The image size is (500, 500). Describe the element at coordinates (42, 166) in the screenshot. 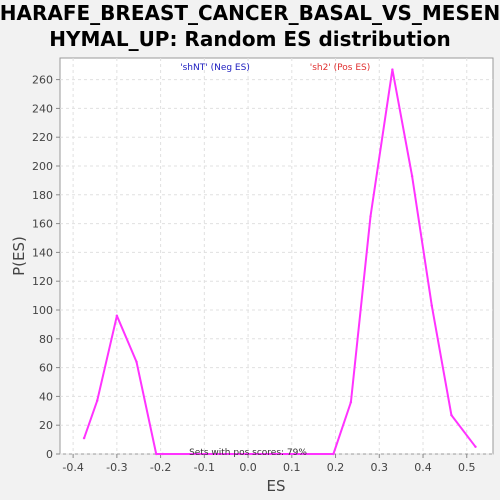

I see `y-tick-label: 200` at that location.